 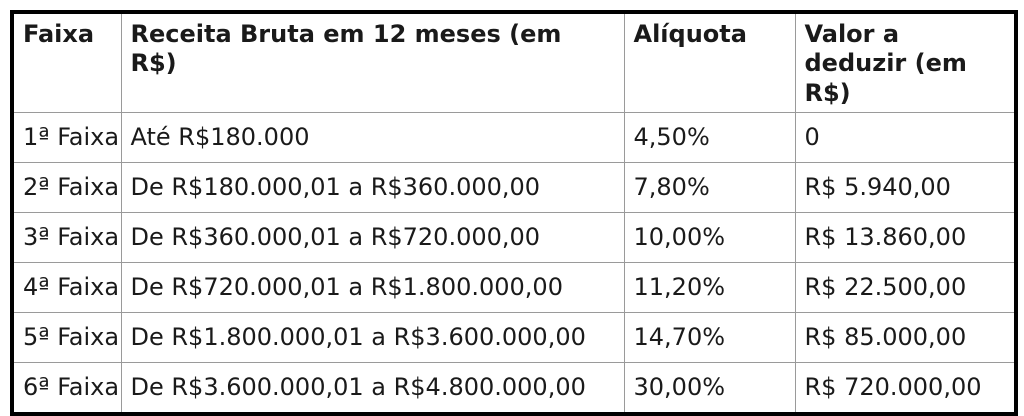 I want to click on table-cell-receita: De R$180.000,01 a R$360.000,00, so click(x=372, y=187).